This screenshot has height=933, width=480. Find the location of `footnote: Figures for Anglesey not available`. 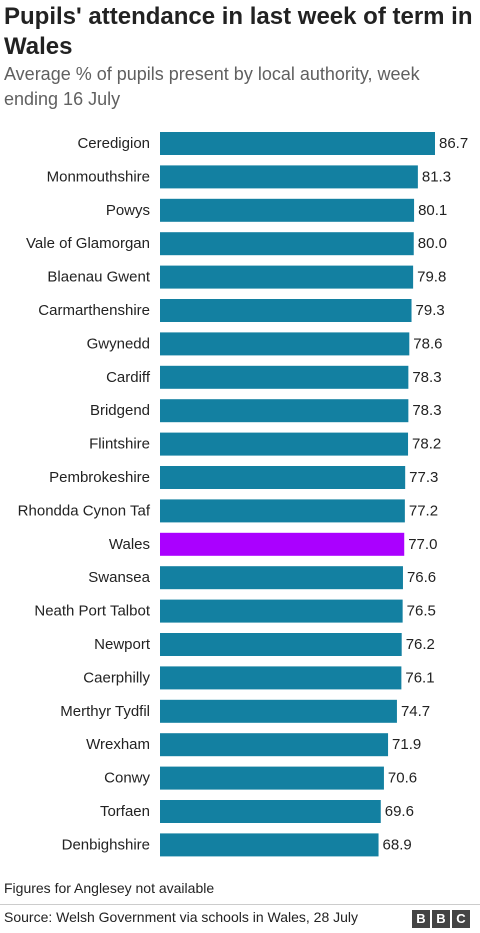

footnote: Figures for Anglesey not available is located at coordinates (109, 888).